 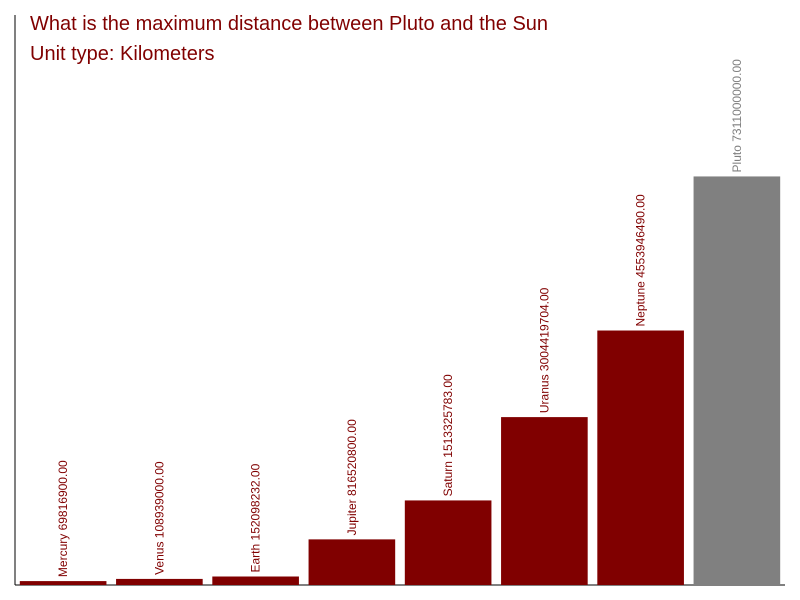 What do you see at coordinates (159, 499) in the screenshot?
I see `value-label: 108939000.00` at bounding box center [159, 499].